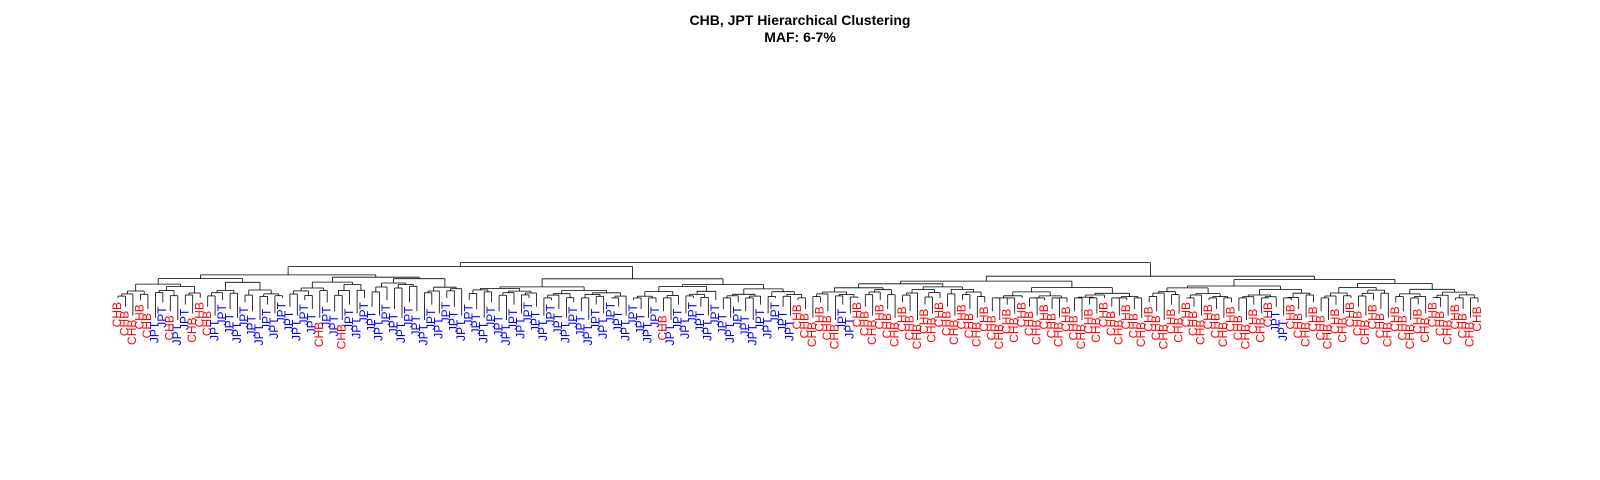 Image resolution: width=1600 pixels, height=480 pixels. Describe the element at coordinates (1014, 329) in the screenshot. I see `leaf-label-120: CHB` at that location.